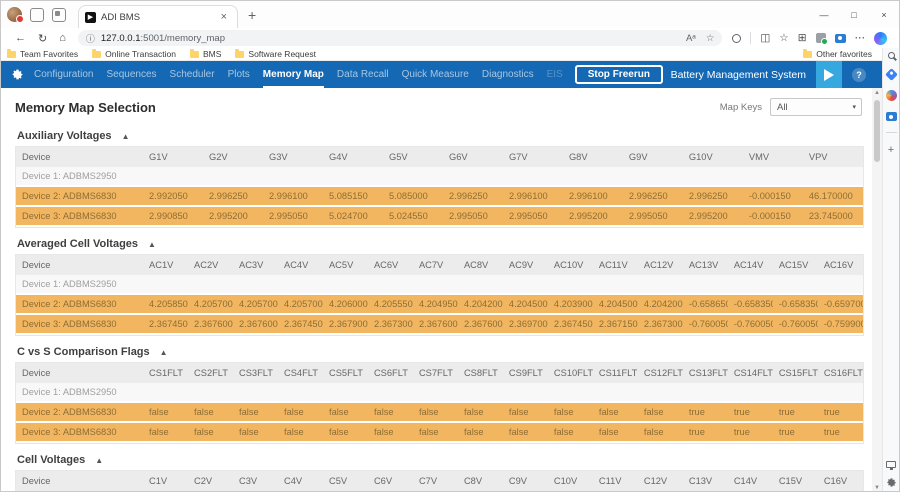 This screenshot has width=900, height=492. I want to click on close-button: ×, so click(884, 14).